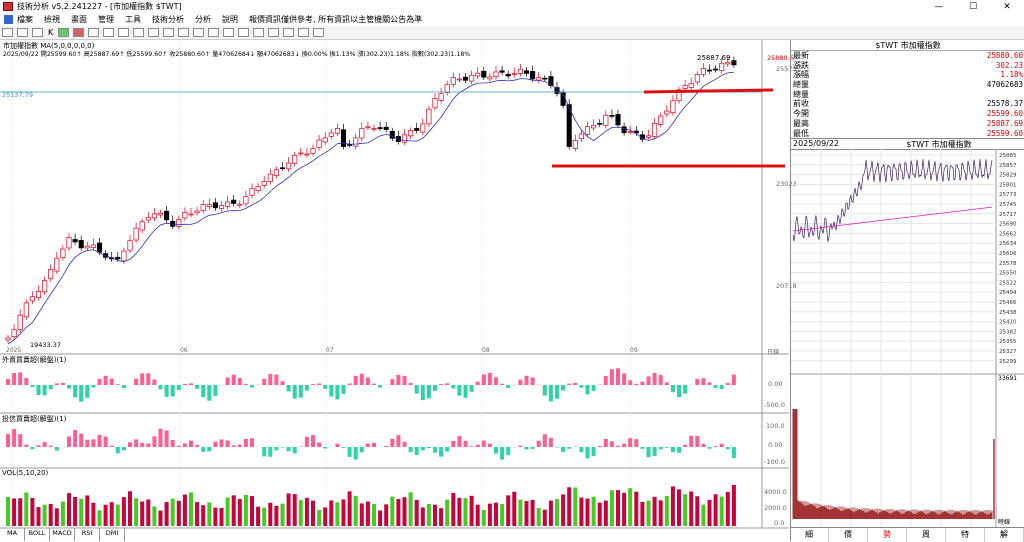  I want to click on fib-icon, so click(198, 32).